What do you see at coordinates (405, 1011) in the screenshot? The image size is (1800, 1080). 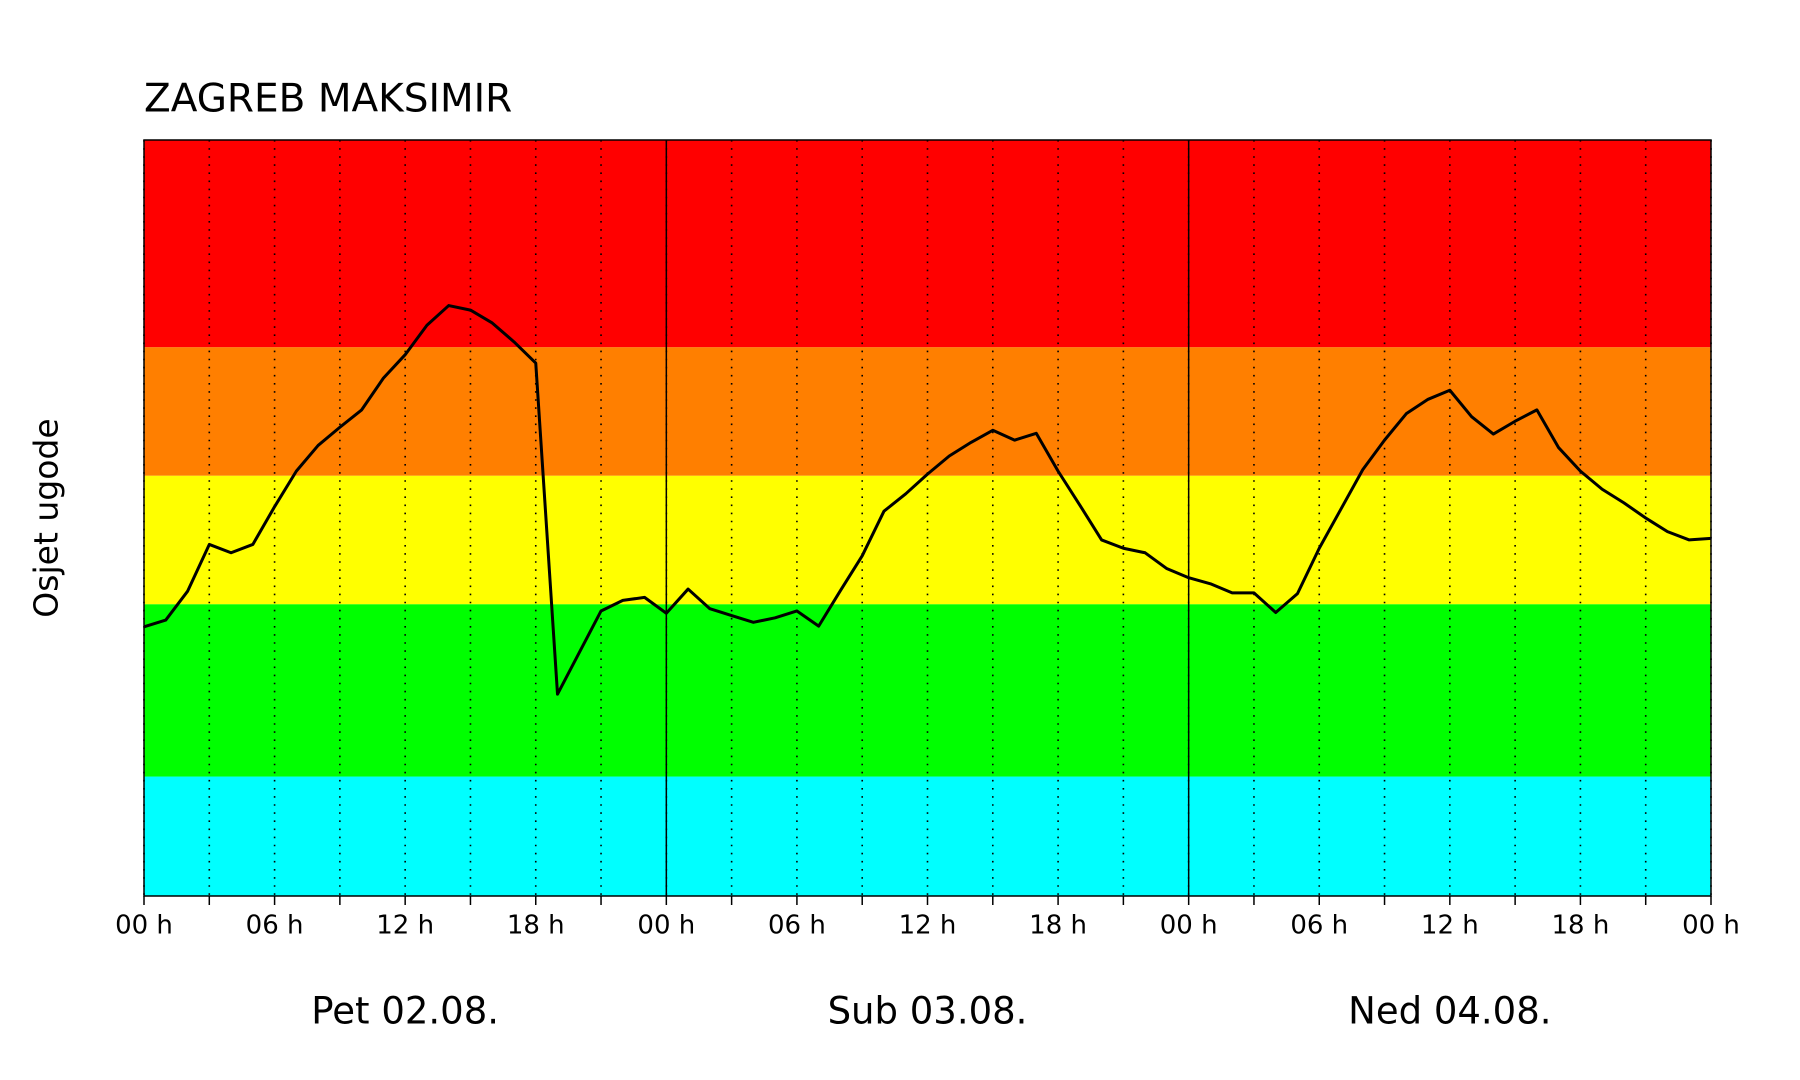 I see `day-label: Pet 02.08.` at bounding box center [405, 1011].